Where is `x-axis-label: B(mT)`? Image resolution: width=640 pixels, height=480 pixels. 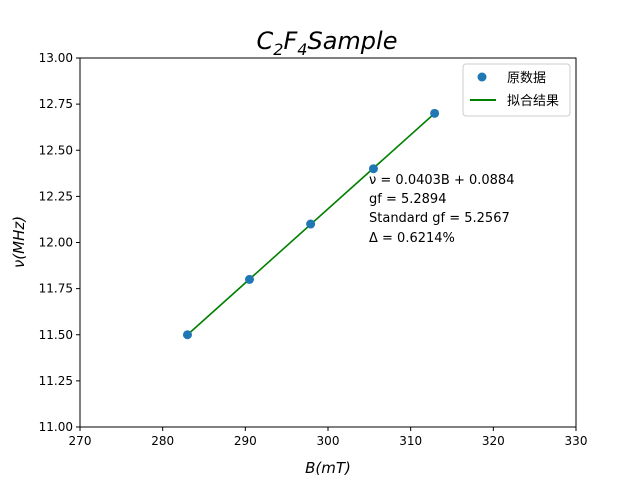 x-axis-label: B(mT) is located at coordinates (328, 468).